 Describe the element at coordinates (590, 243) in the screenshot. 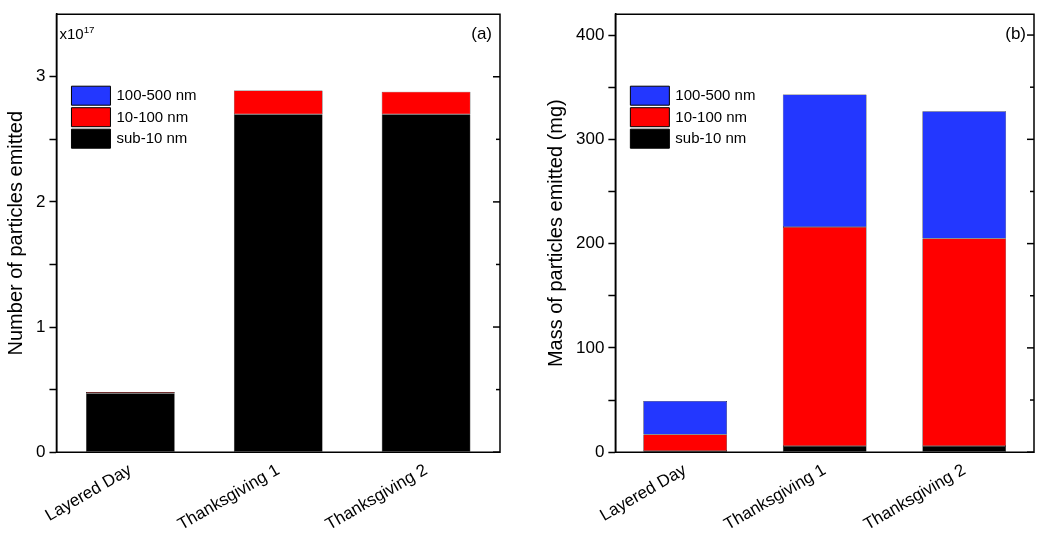

I see `y-tick-label: 200` at that location.